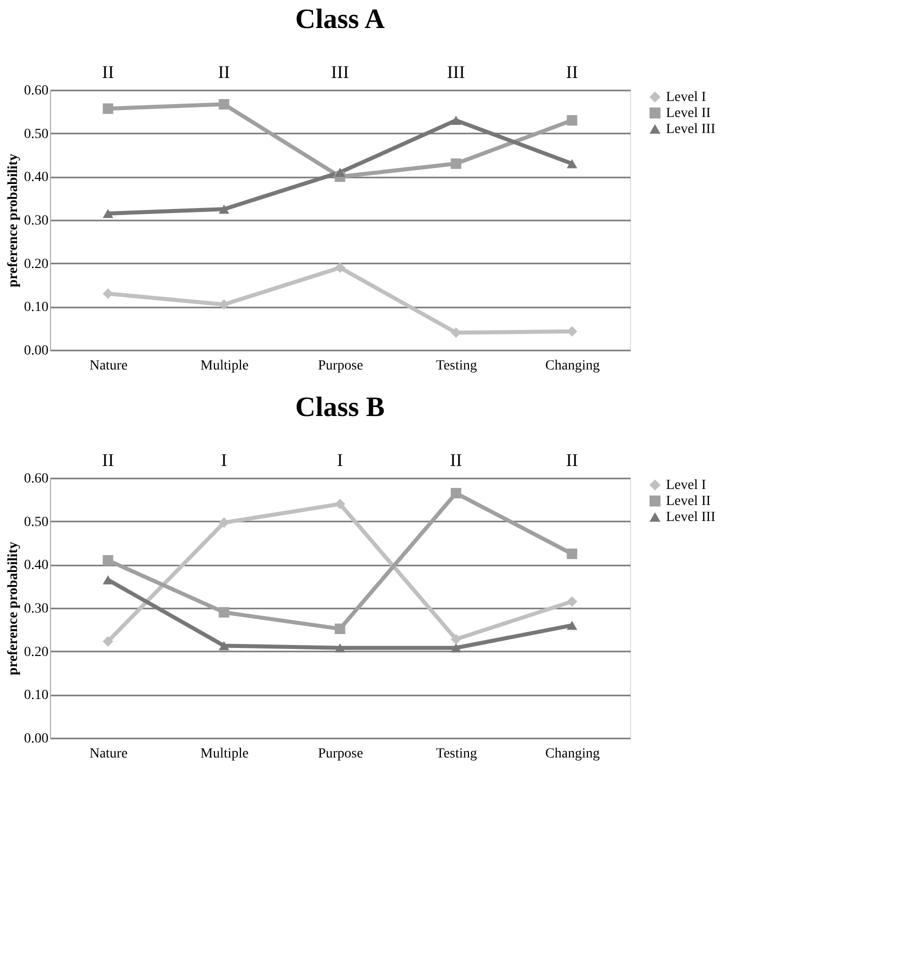 The width and height of the screenshot is (923, 963). I want to click on chart-title: Class A, so click(340, 19).